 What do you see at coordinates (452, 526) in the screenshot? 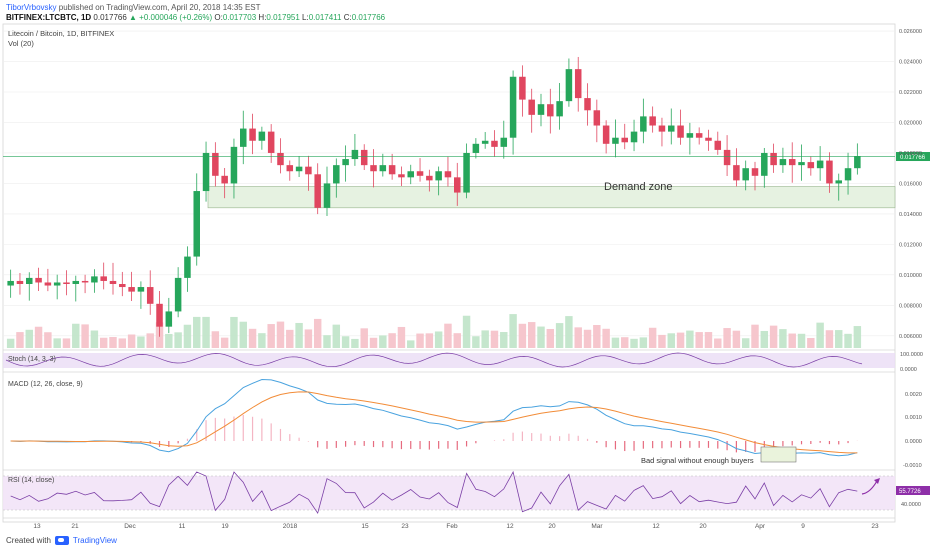
I see `time-tick-label: Feb` at bounding box center [452, 526].